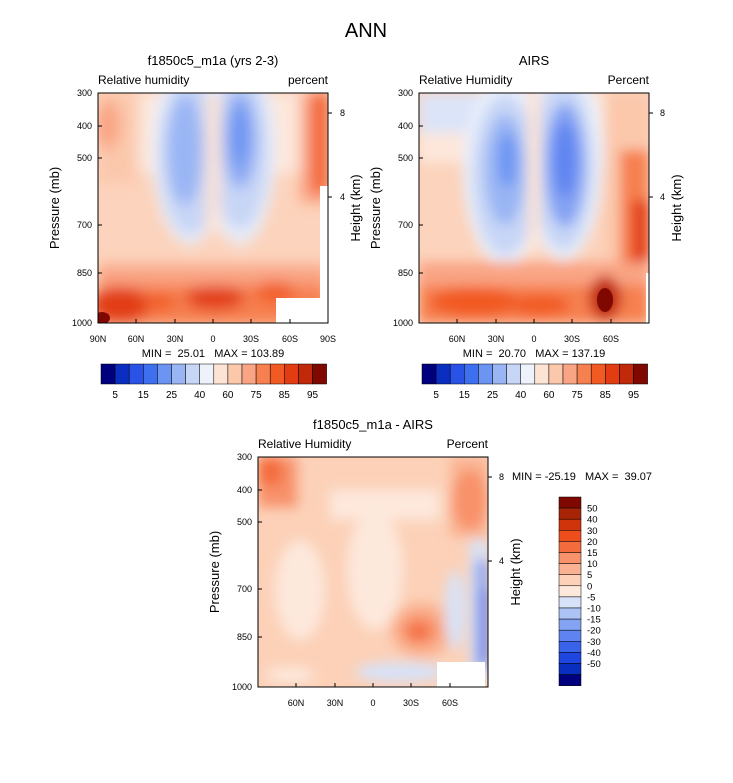  Describe the element at coordinates (54, 208) in the screenshot. I see `panel1-ylabel: Pressure (mb)` at that location.